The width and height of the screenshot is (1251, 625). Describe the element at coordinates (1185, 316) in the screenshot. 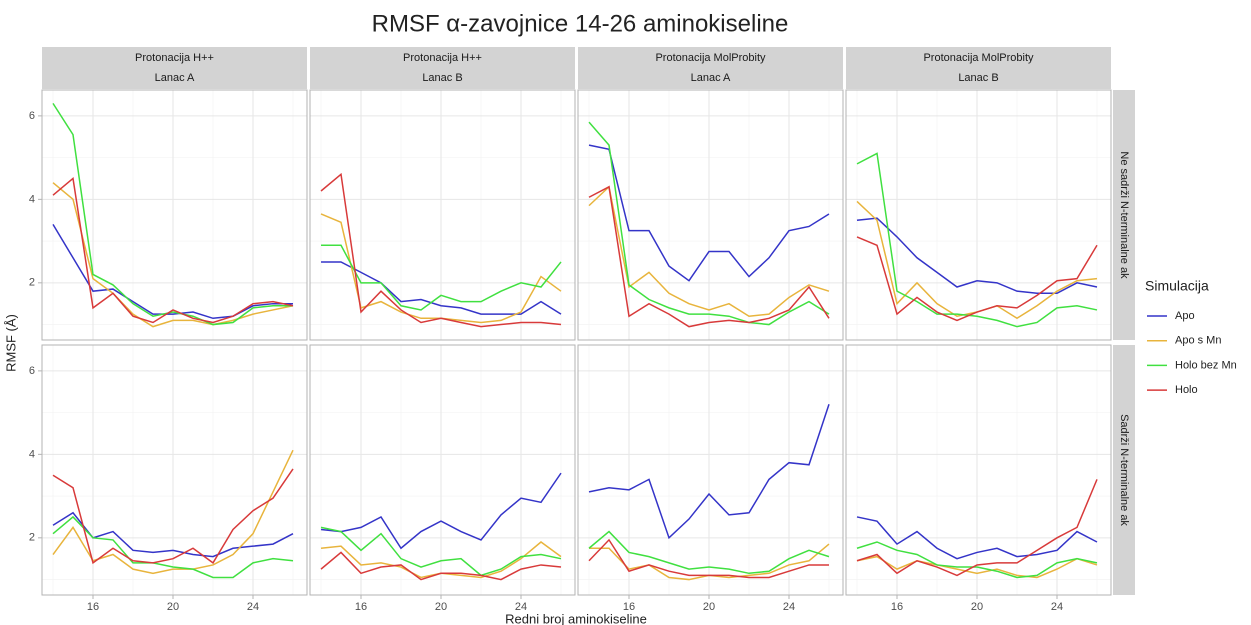

I see `legend-label: Apo` at that location.